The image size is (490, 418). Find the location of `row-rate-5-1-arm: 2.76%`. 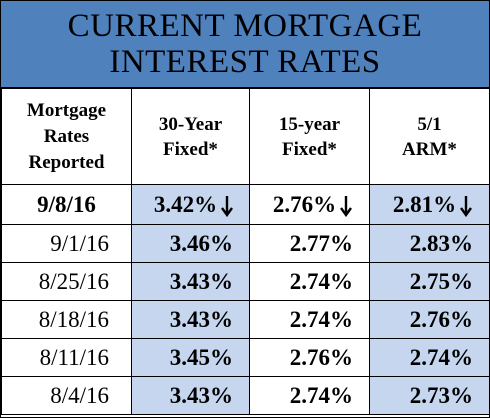

row-rate-5-1-arm: 2.76% is located at coordinates (429, 319).